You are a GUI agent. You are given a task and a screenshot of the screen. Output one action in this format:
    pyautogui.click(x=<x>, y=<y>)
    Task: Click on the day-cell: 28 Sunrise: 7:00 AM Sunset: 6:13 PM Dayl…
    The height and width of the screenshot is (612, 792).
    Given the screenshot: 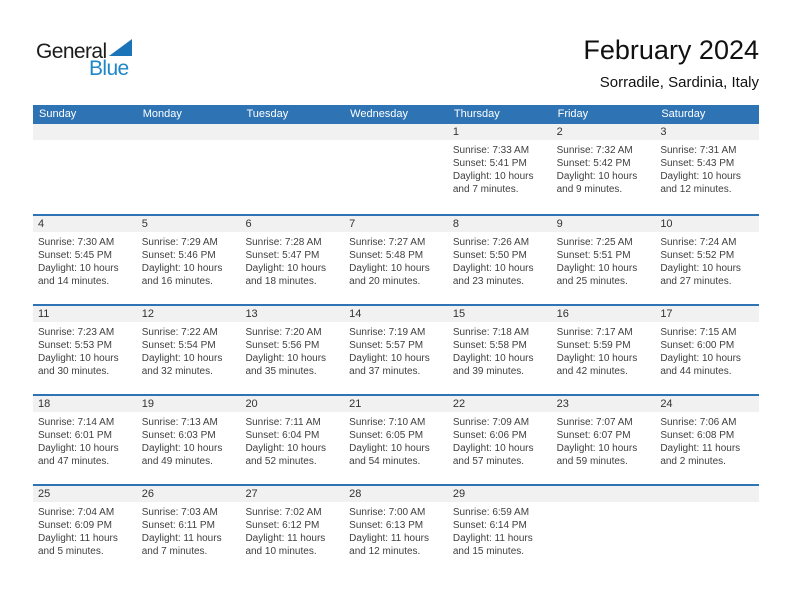 What is the action you would take?
    pyautogui.click(x=396, y=530)
    